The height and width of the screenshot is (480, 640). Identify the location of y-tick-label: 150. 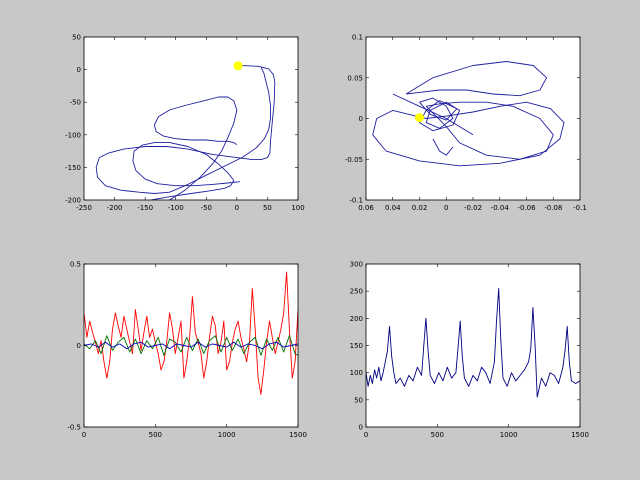
(356, 346).